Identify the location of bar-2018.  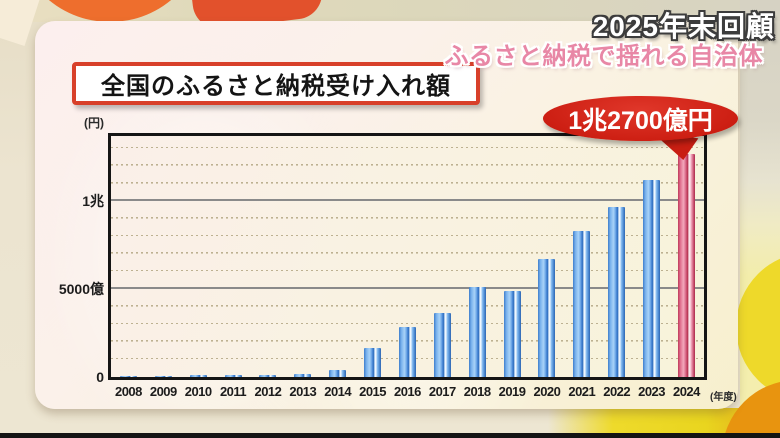
(477, 331).